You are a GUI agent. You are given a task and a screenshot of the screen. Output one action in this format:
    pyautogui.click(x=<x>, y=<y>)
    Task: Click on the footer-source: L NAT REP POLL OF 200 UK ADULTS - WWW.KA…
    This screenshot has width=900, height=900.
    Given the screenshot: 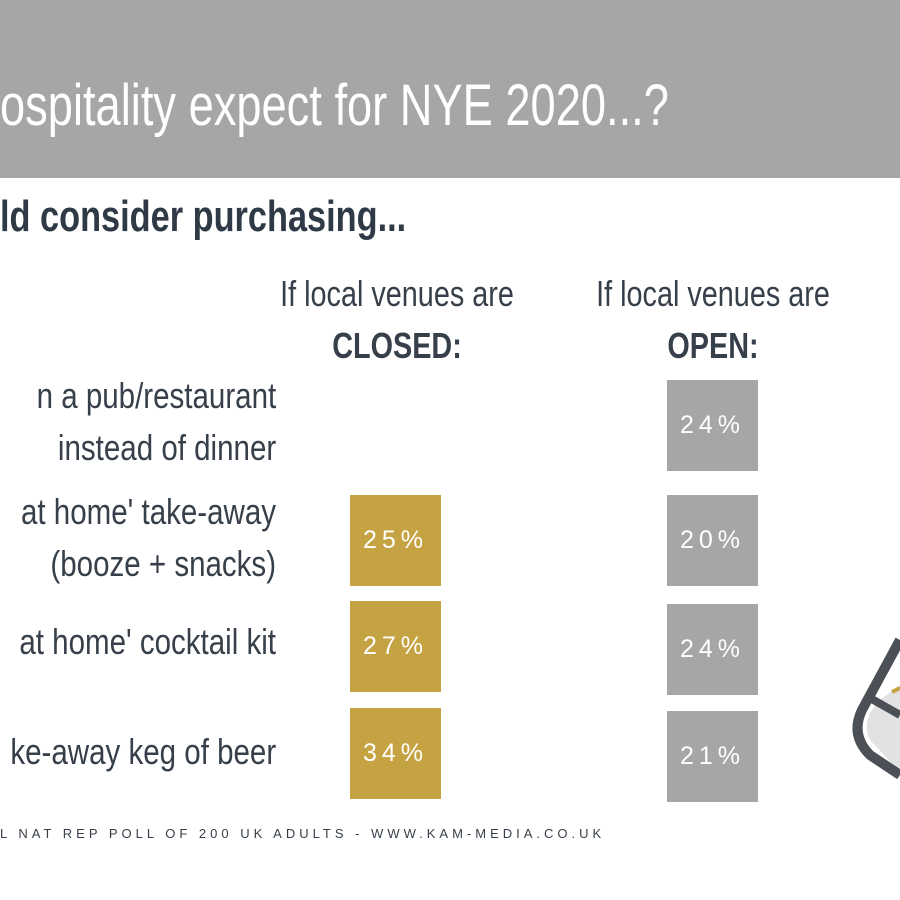 What is the action you would take?
    pyautogui.click(x=303, y=833)
    